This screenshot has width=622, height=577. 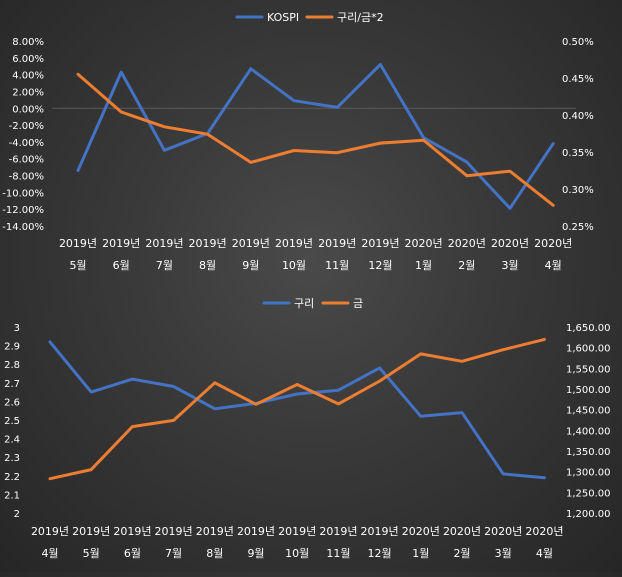 I want to click on left-axis-tick-label: 0.00%, so click(x=28, y=109).